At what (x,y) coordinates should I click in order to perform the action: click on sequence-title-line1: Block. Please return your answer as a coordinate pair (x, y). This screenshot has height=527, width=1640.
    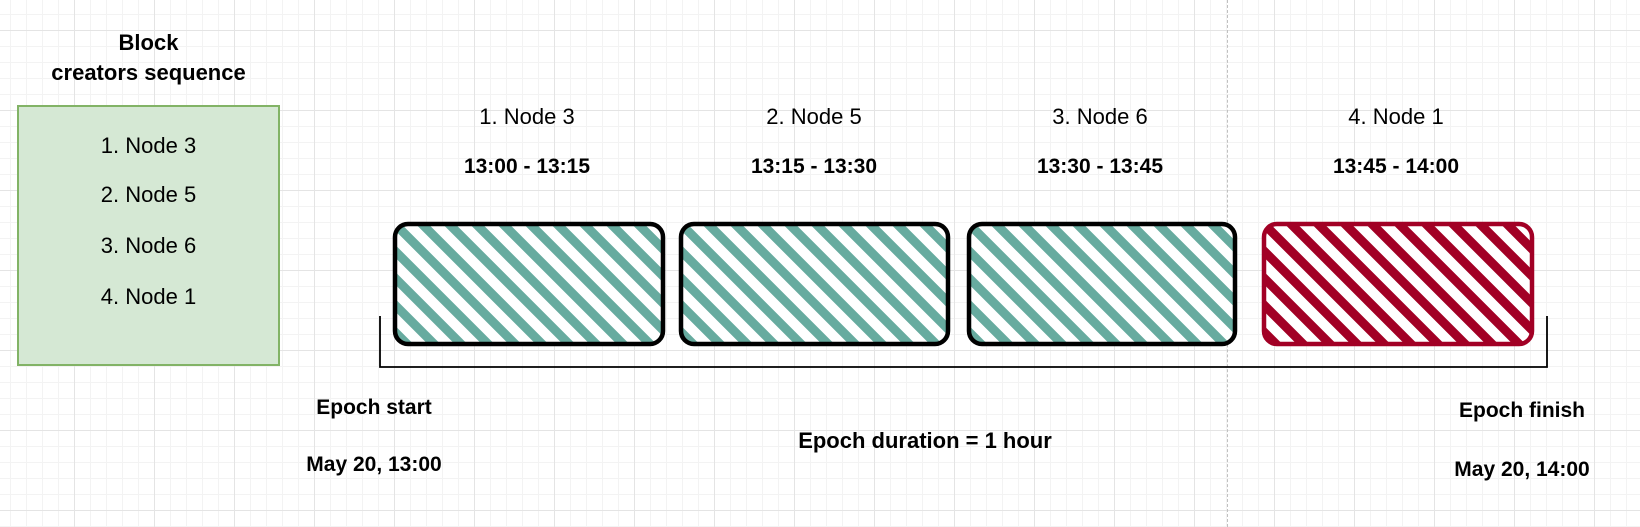
    Looking at the image, I should click on (148, 42).